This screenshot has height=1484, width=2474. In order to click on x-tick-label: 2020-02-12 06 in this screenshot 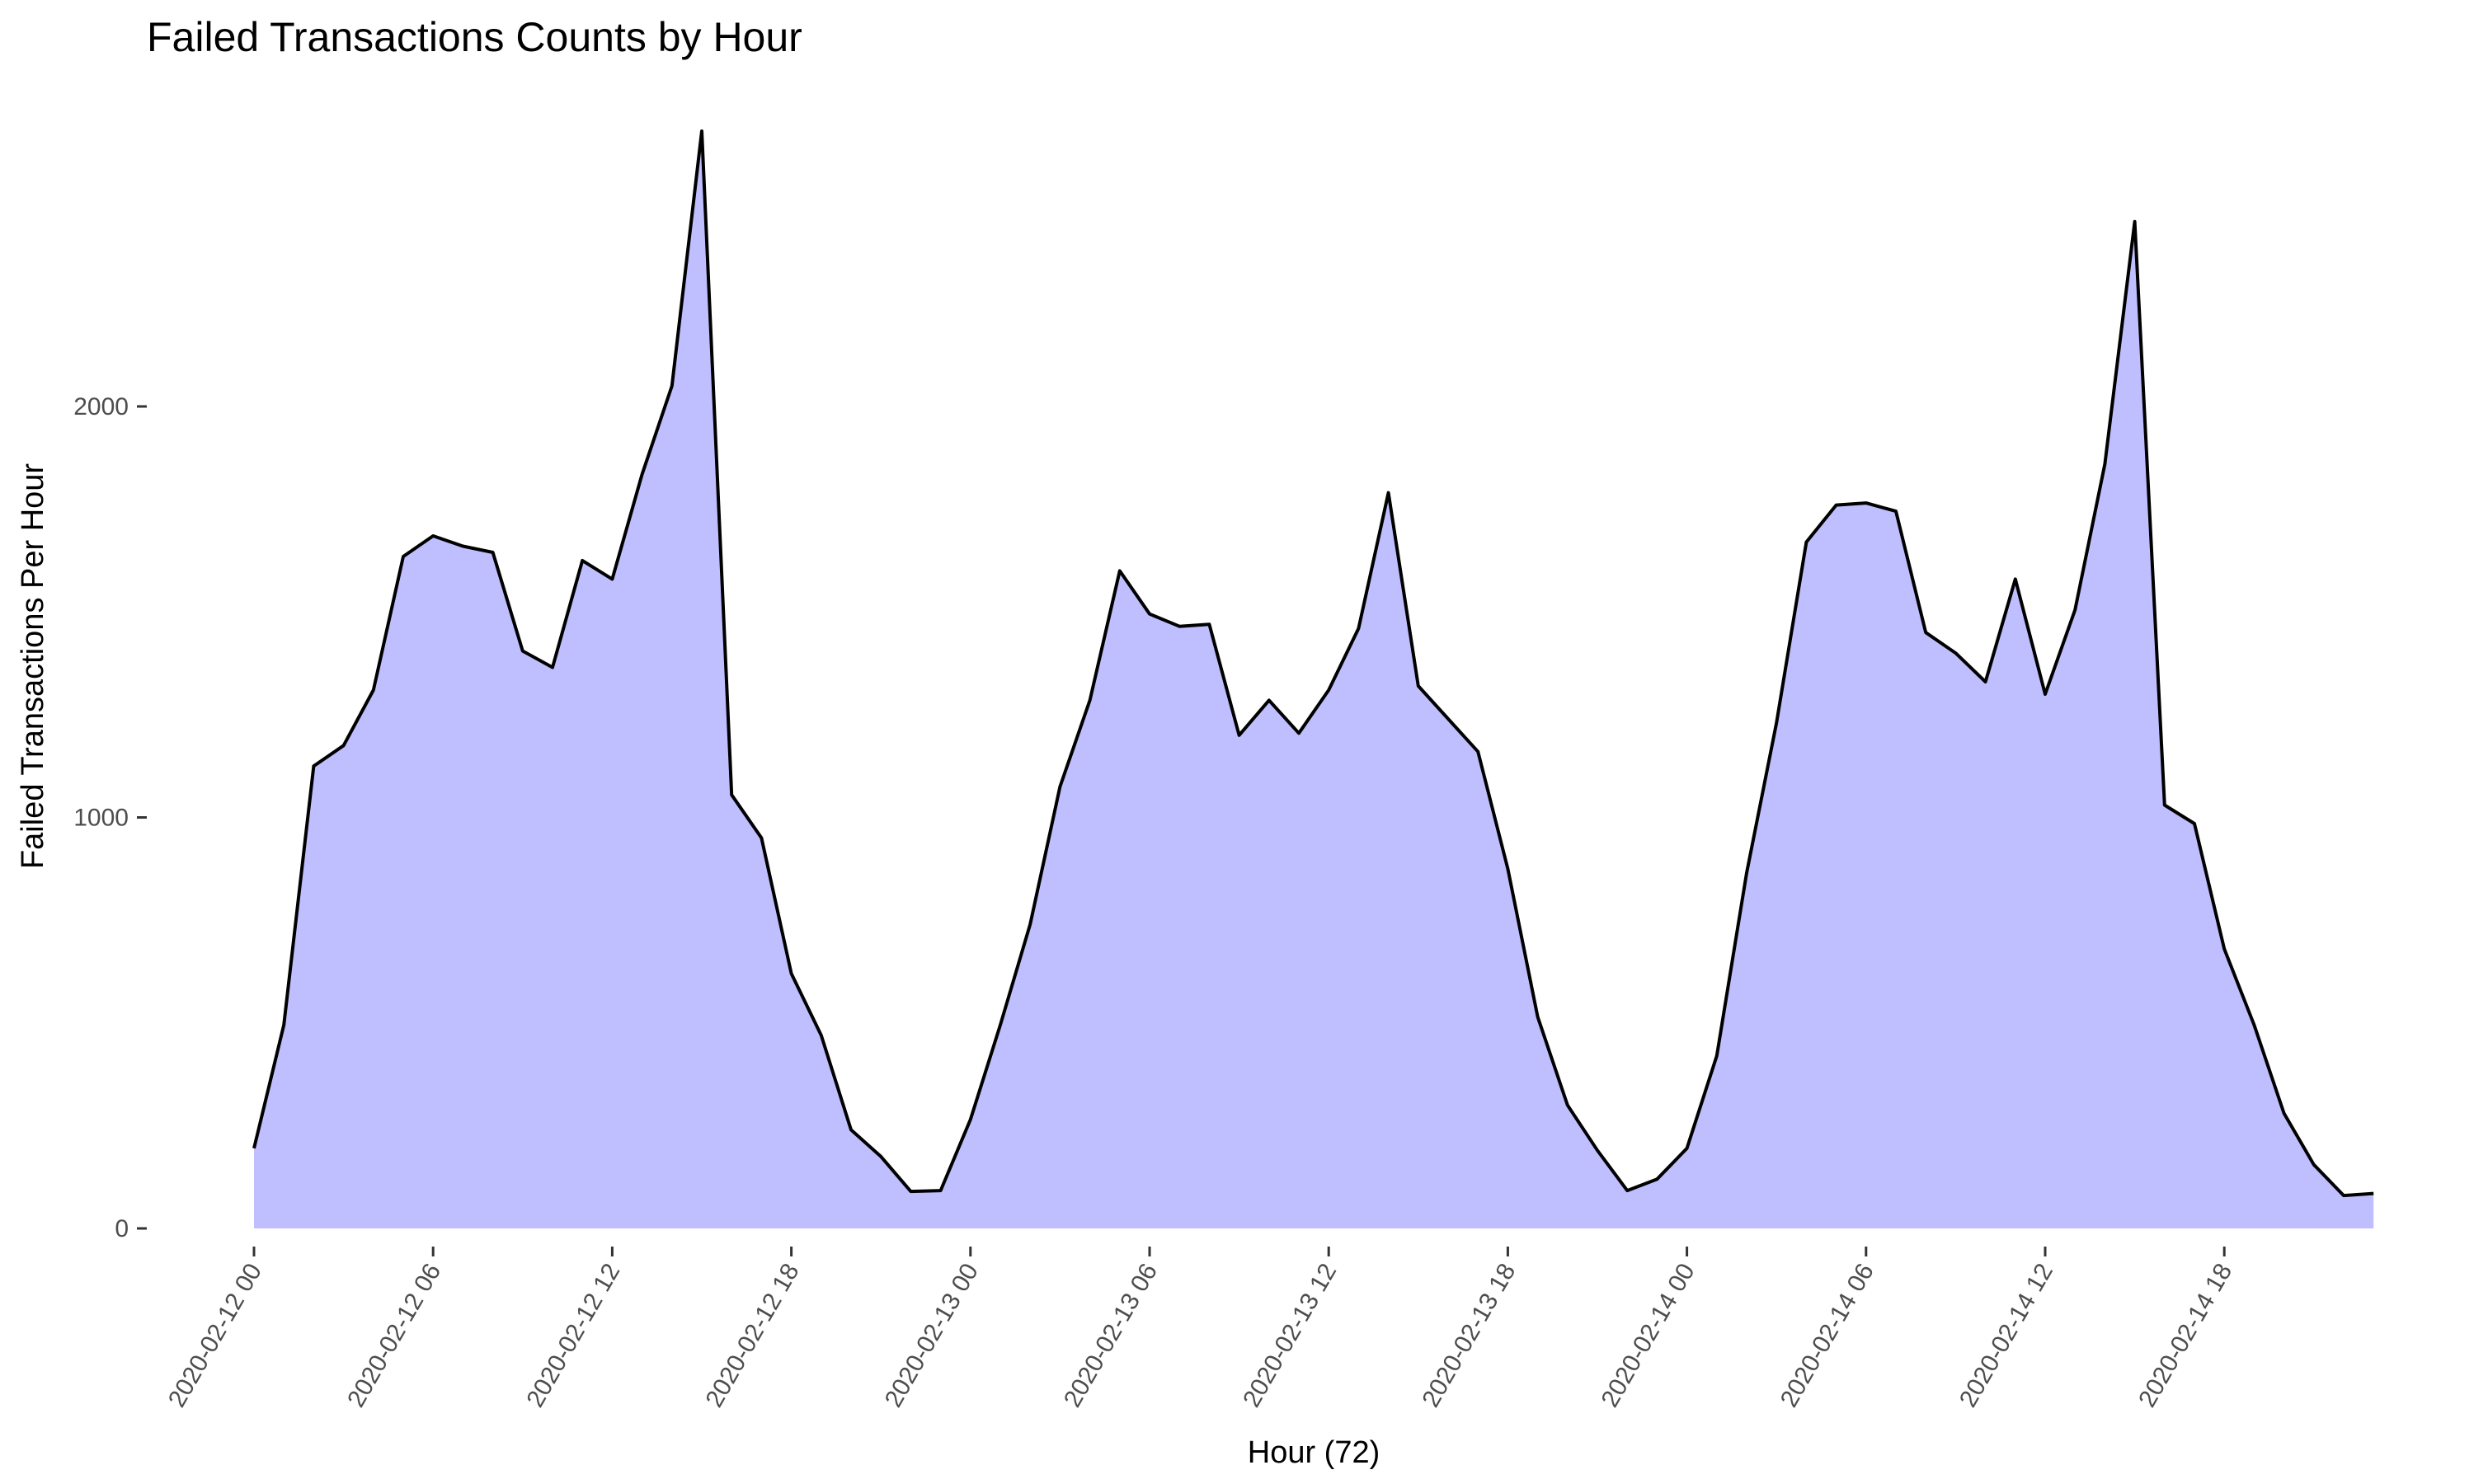, I will do `click(394, 1335)`.